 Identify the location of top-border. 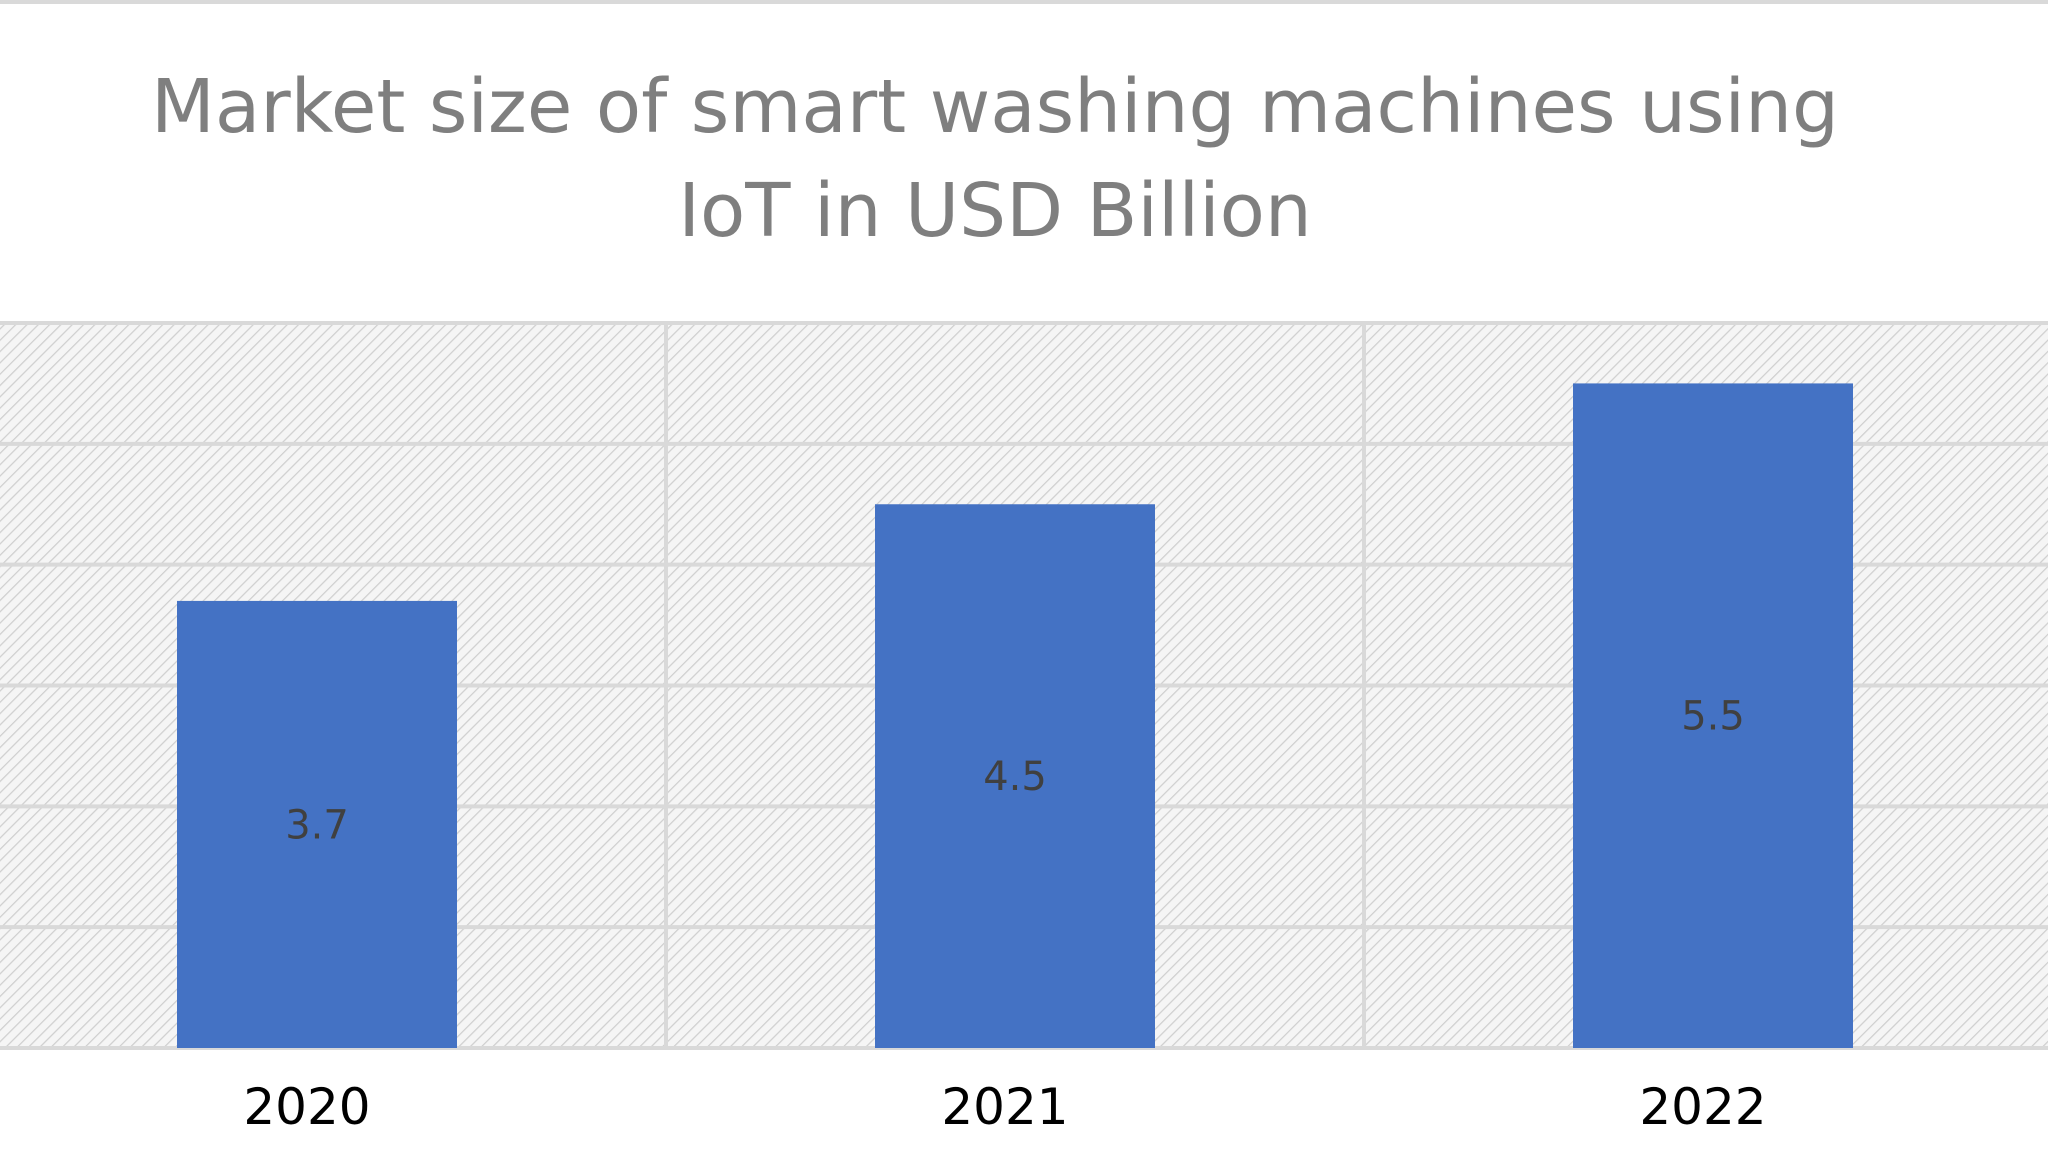
(1024, 2).